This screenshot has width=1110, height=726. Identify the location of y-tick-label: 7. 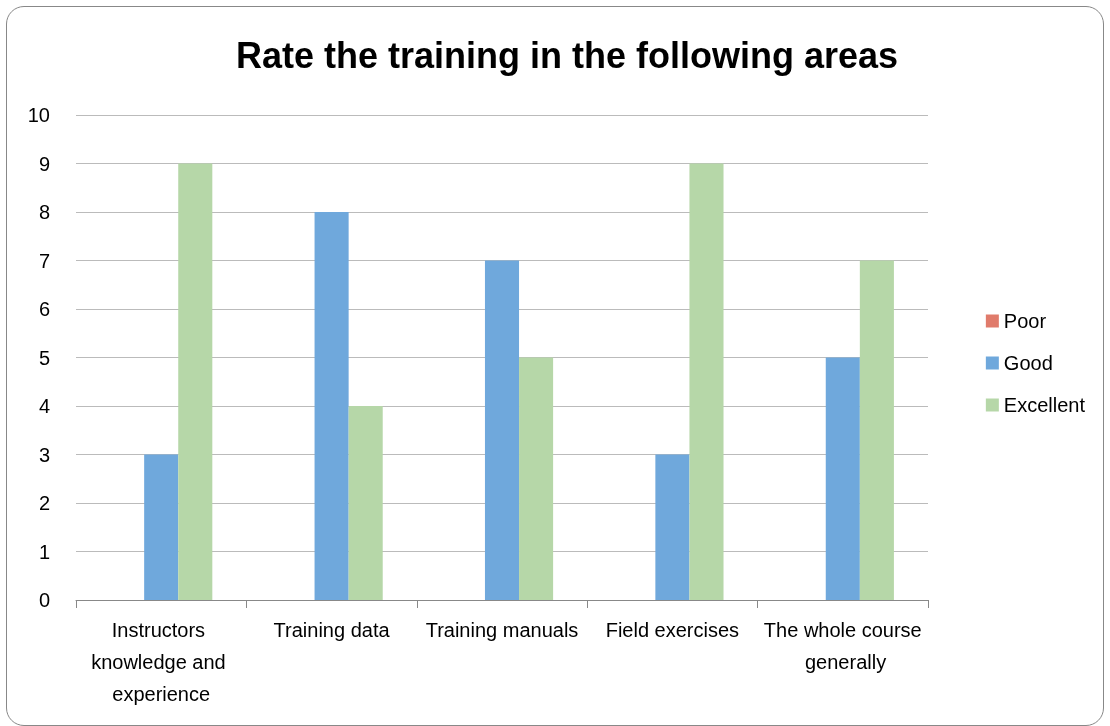
(44, 260).